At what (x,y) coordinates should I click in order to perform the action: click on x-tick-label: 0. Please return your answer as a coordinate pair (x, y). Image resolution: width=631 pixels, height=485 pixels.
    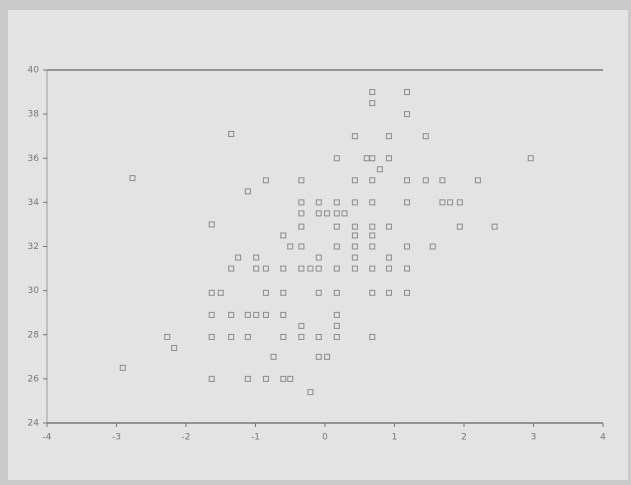
    Looking at the image, I should click on (325, 438).